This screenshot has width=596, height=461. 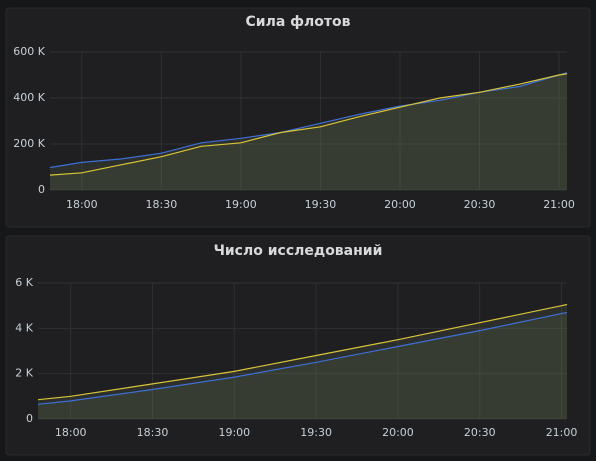 What do you see at coordinates (24, 282) in the screenshot?
I see `y-tick-label: 6 K` at bounding box center [24, 282].